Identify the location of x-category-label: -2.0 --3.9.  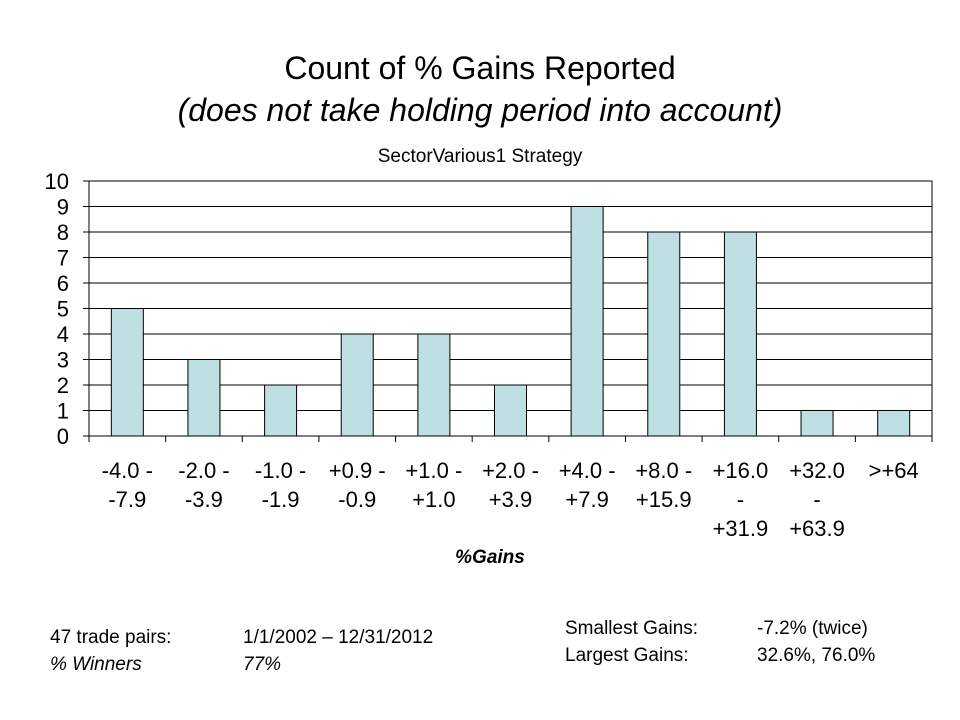
(203, 485).